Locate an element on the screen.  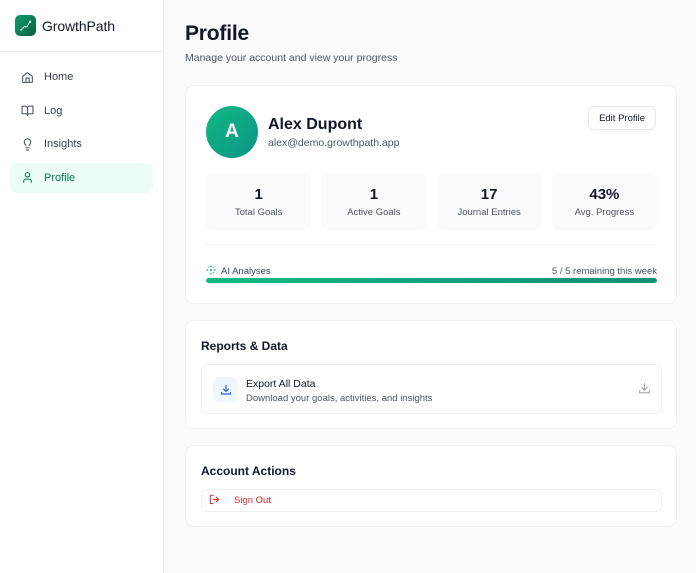
sign-out-button: Sign Out is located at coordinates (431, 500).